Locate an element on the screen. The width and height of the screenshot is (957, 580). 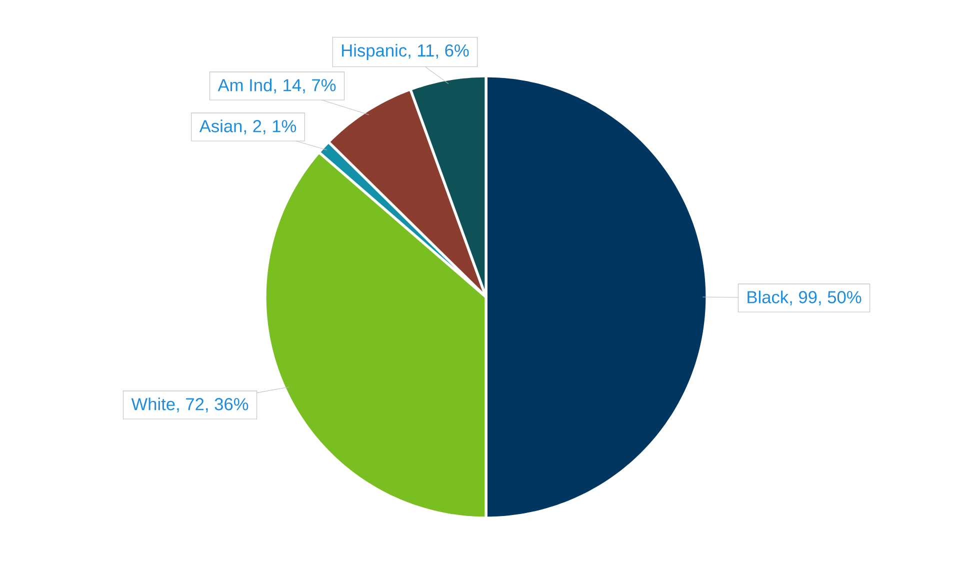
data-label: , 11, 6% is located at coordinates (438, 51).